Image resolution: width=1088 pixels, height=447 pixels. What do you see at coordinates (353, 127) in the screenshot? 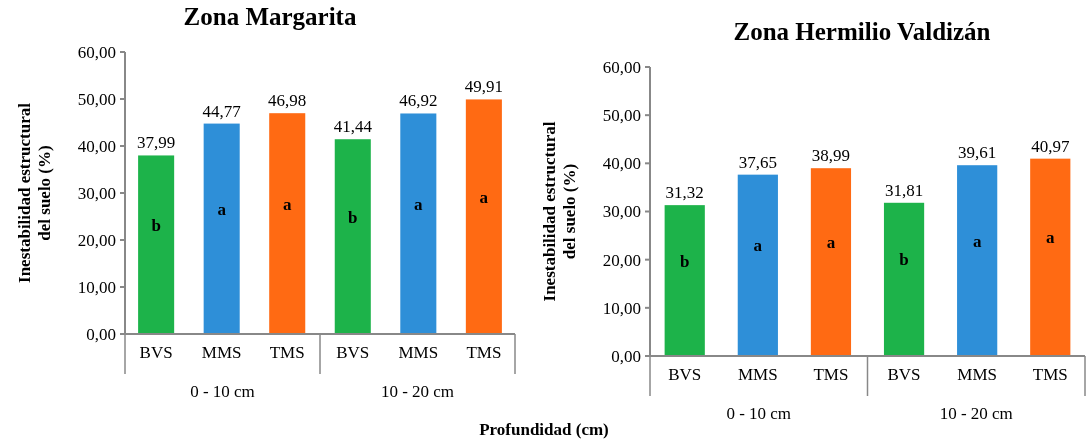
I see `data-label: 41,44` at bounding box center [353, 127].